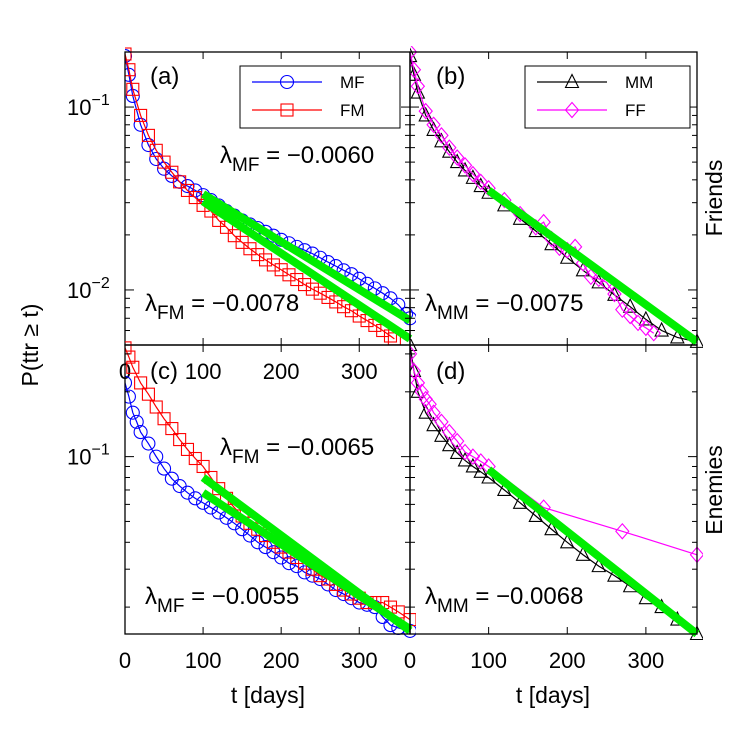 This screenshot has height=747, width=747. I want to click on legend: MF FM, so click(320, 97).